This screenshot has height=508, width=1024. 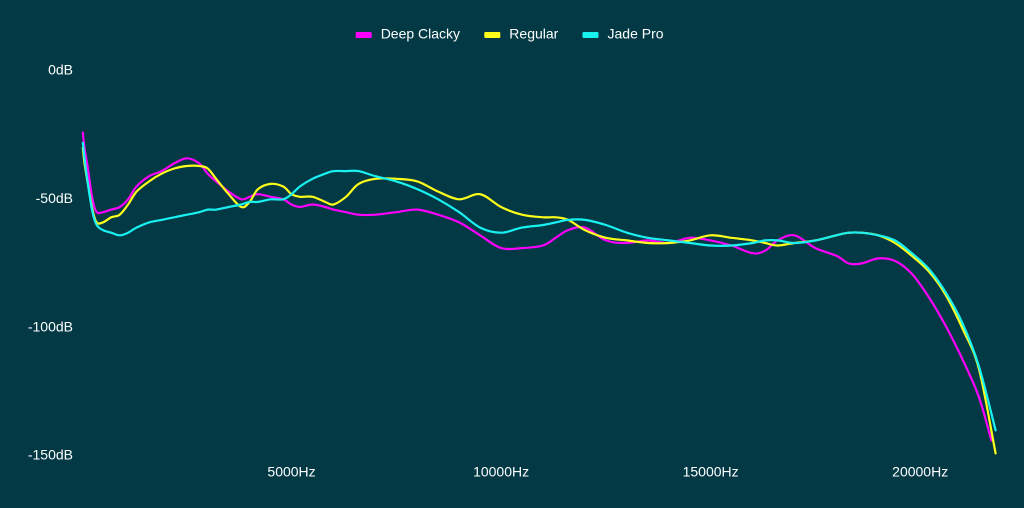 I want to click on legend-item-regular: Regular, so click(x=521, y=34).